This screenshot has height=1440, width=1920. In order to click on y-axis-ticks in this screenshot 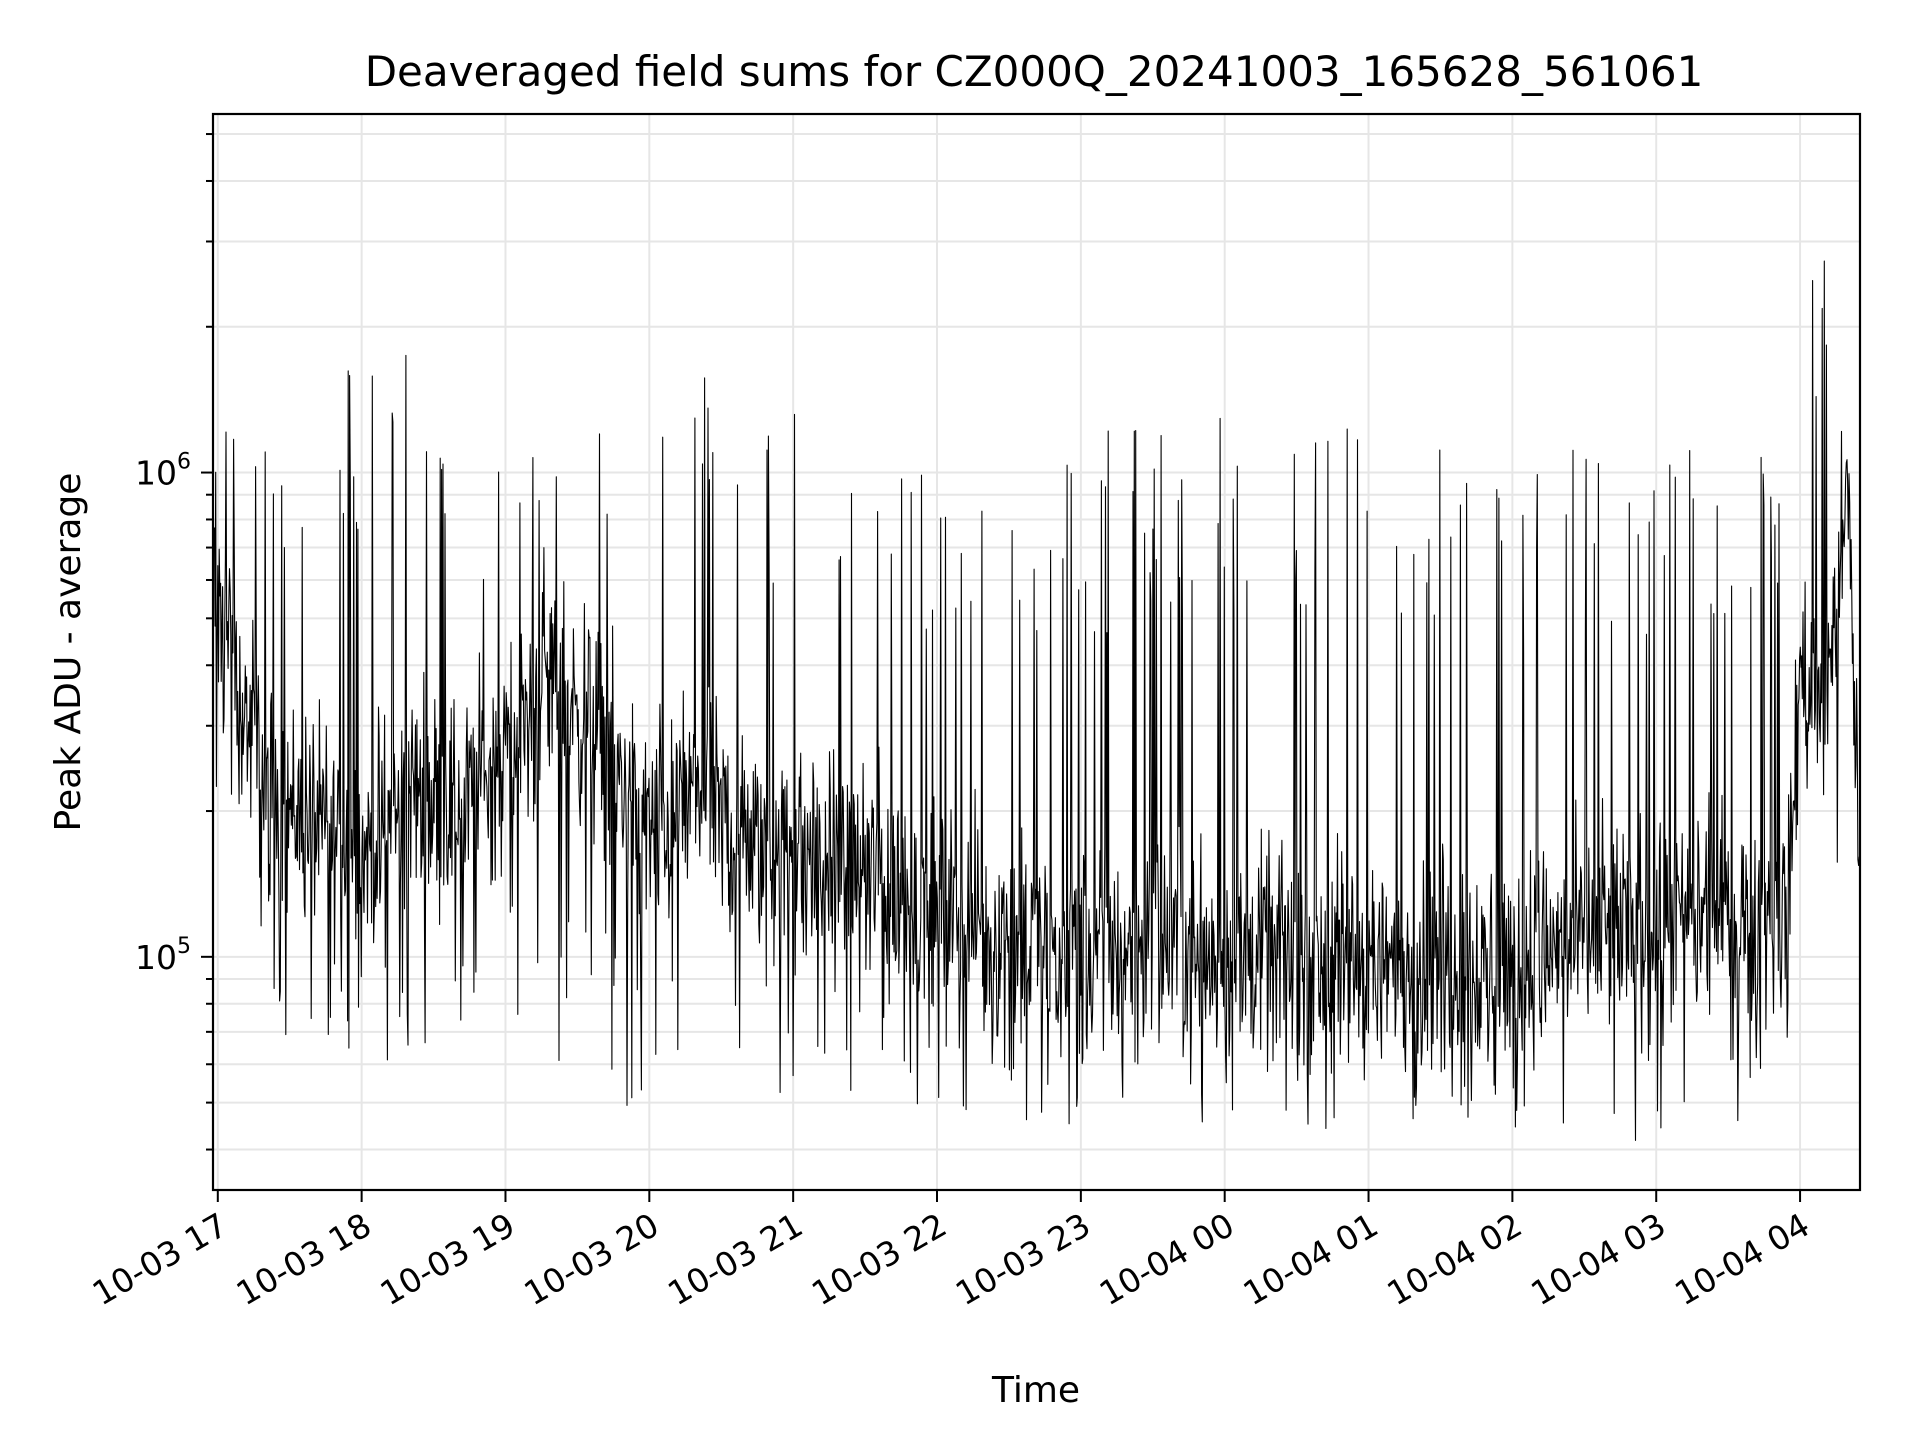, I will do `click(207, 642)`.